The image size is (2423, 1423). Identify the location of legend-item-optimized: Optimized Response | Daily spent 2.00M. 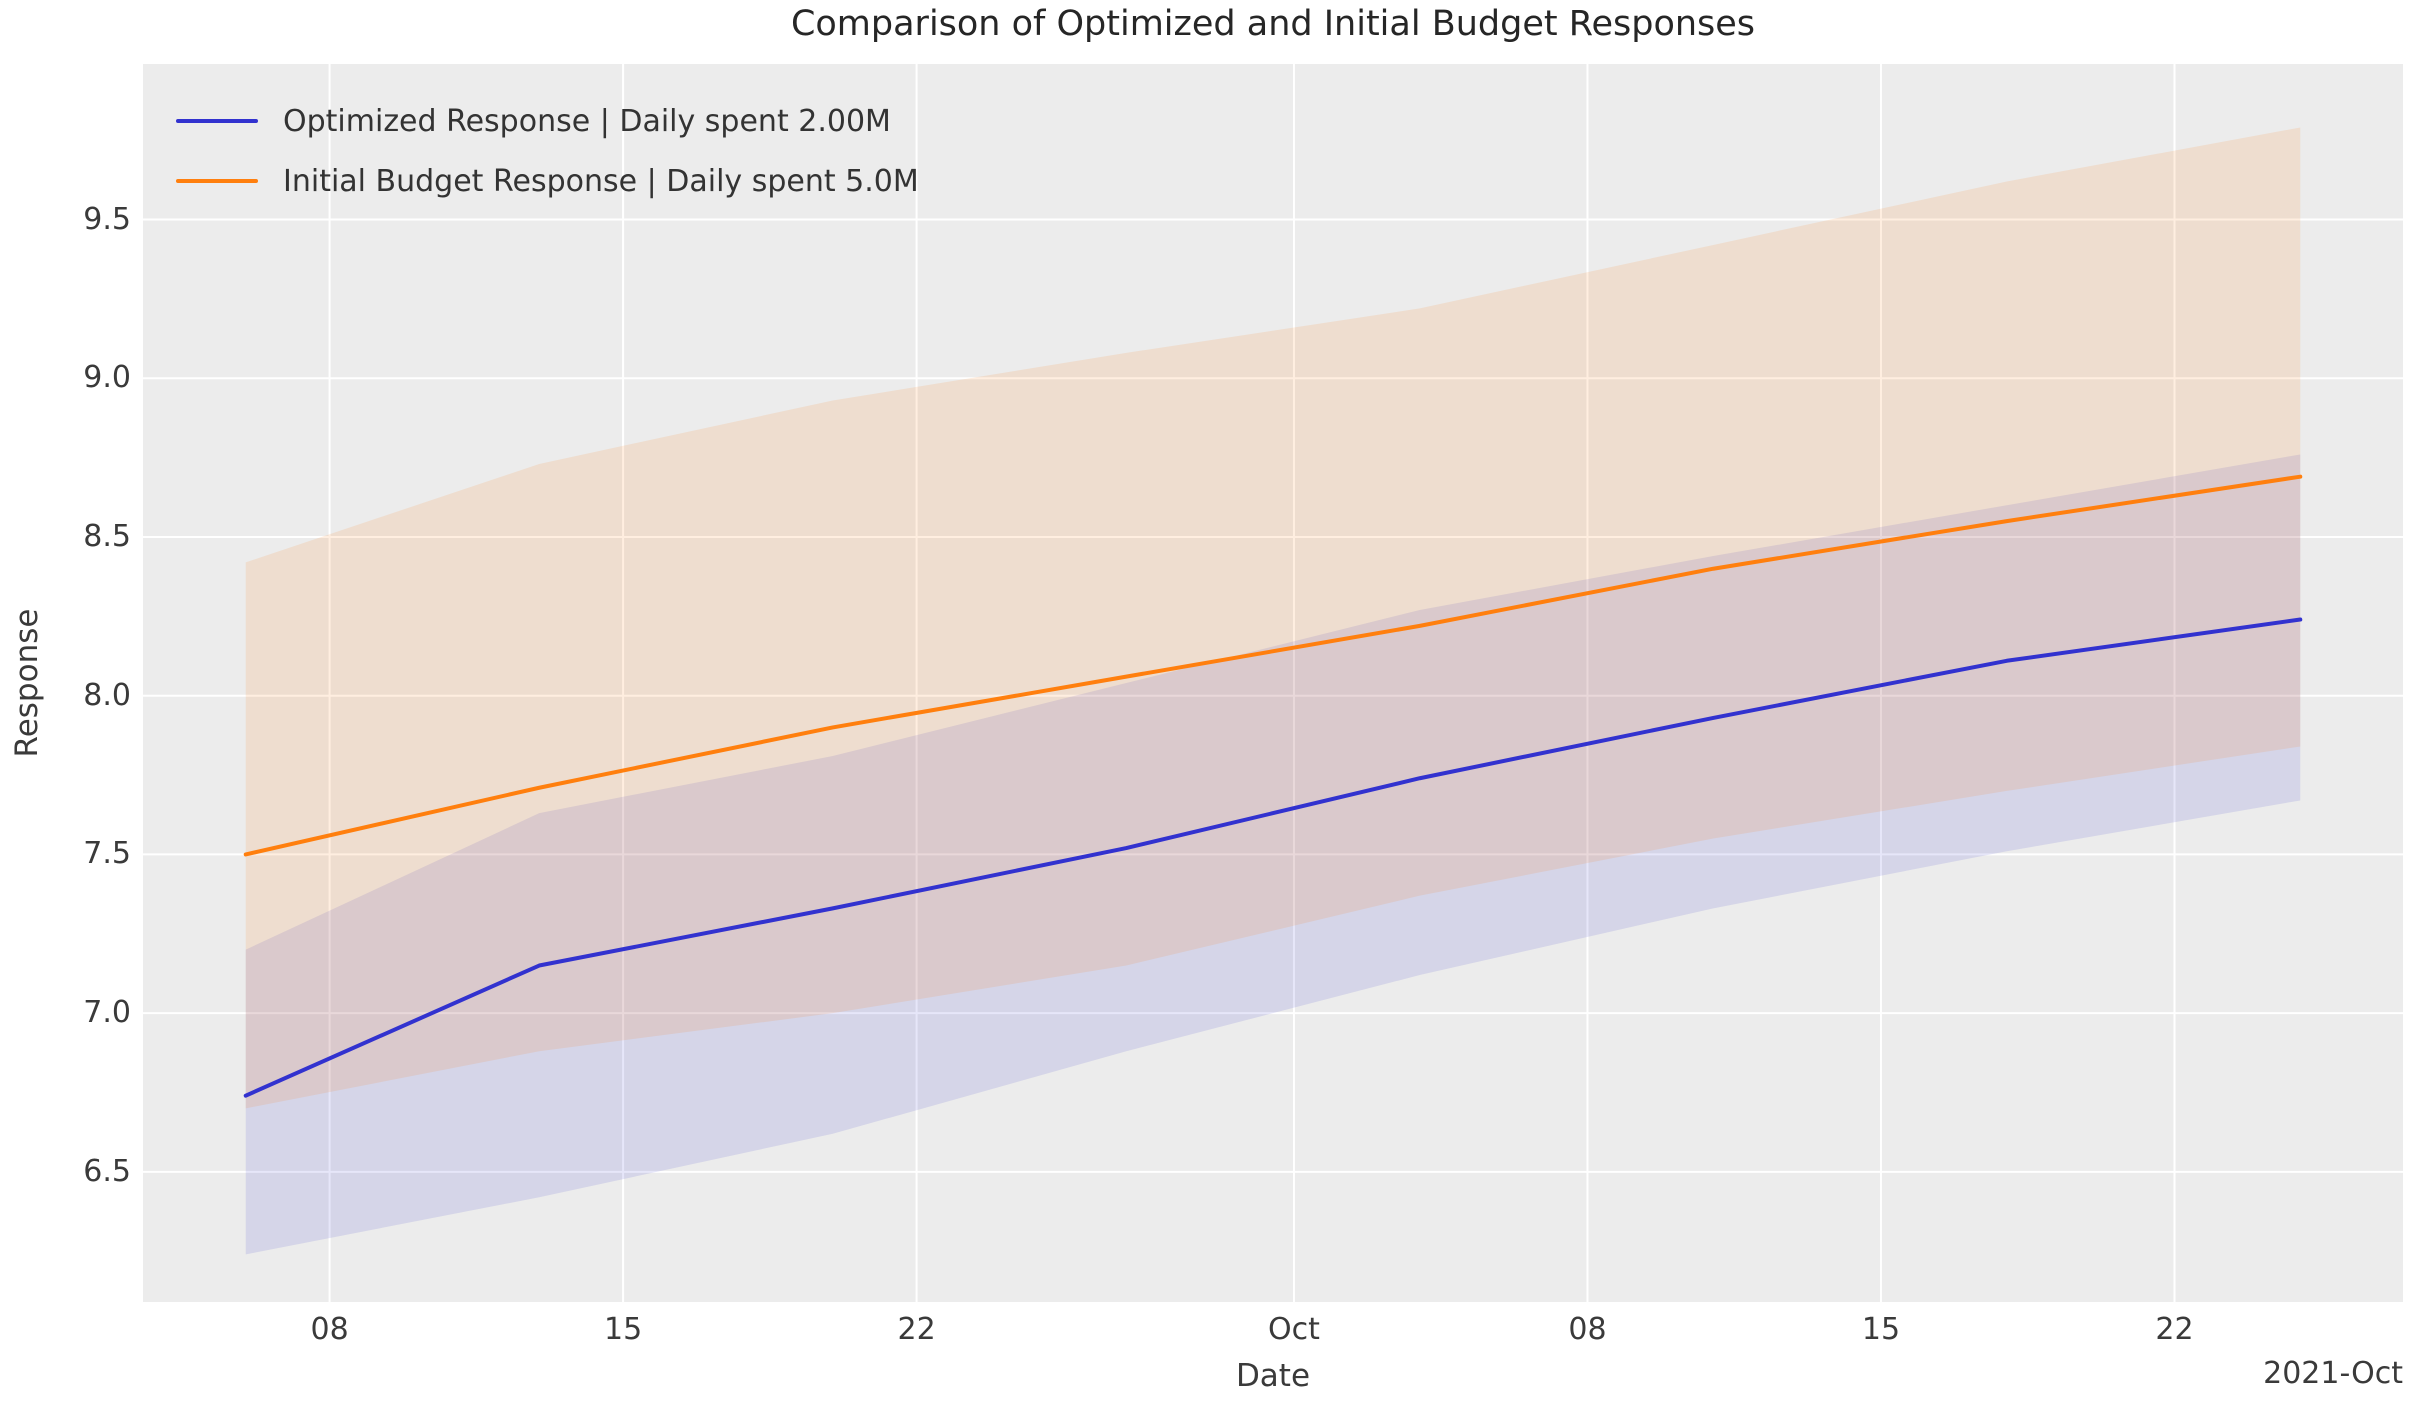
(547, 121).